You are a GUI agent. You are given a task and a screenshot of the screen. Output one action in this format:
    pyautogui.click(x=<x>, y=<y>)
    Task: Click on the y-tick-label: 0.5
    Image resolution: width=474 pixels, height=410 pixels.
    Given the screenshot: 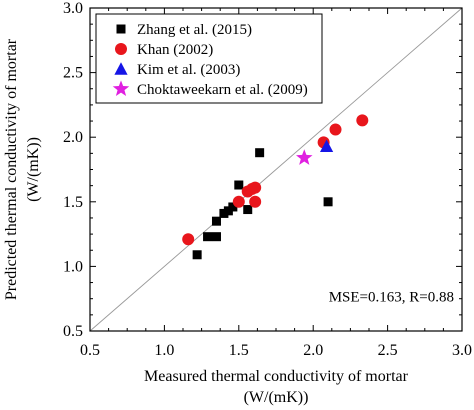 What is the action you would take?
    pyautogui.click(x=73, y=331)
    